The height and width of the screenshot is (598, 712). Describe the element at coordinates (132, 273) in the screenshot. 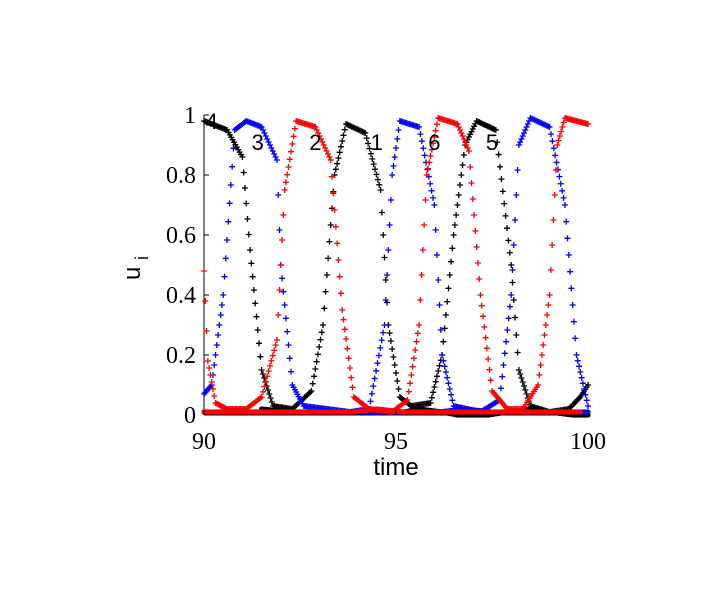

I see `y-axis-label-main: u` at that location.